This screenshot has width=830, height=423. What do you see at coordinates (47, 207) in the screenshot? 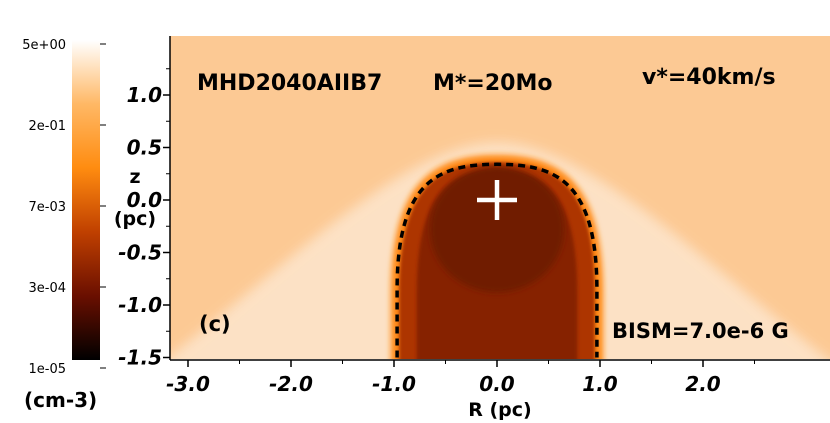
I see `colorbar-tick-label: 7e-03` at bounding box center [47, 207].